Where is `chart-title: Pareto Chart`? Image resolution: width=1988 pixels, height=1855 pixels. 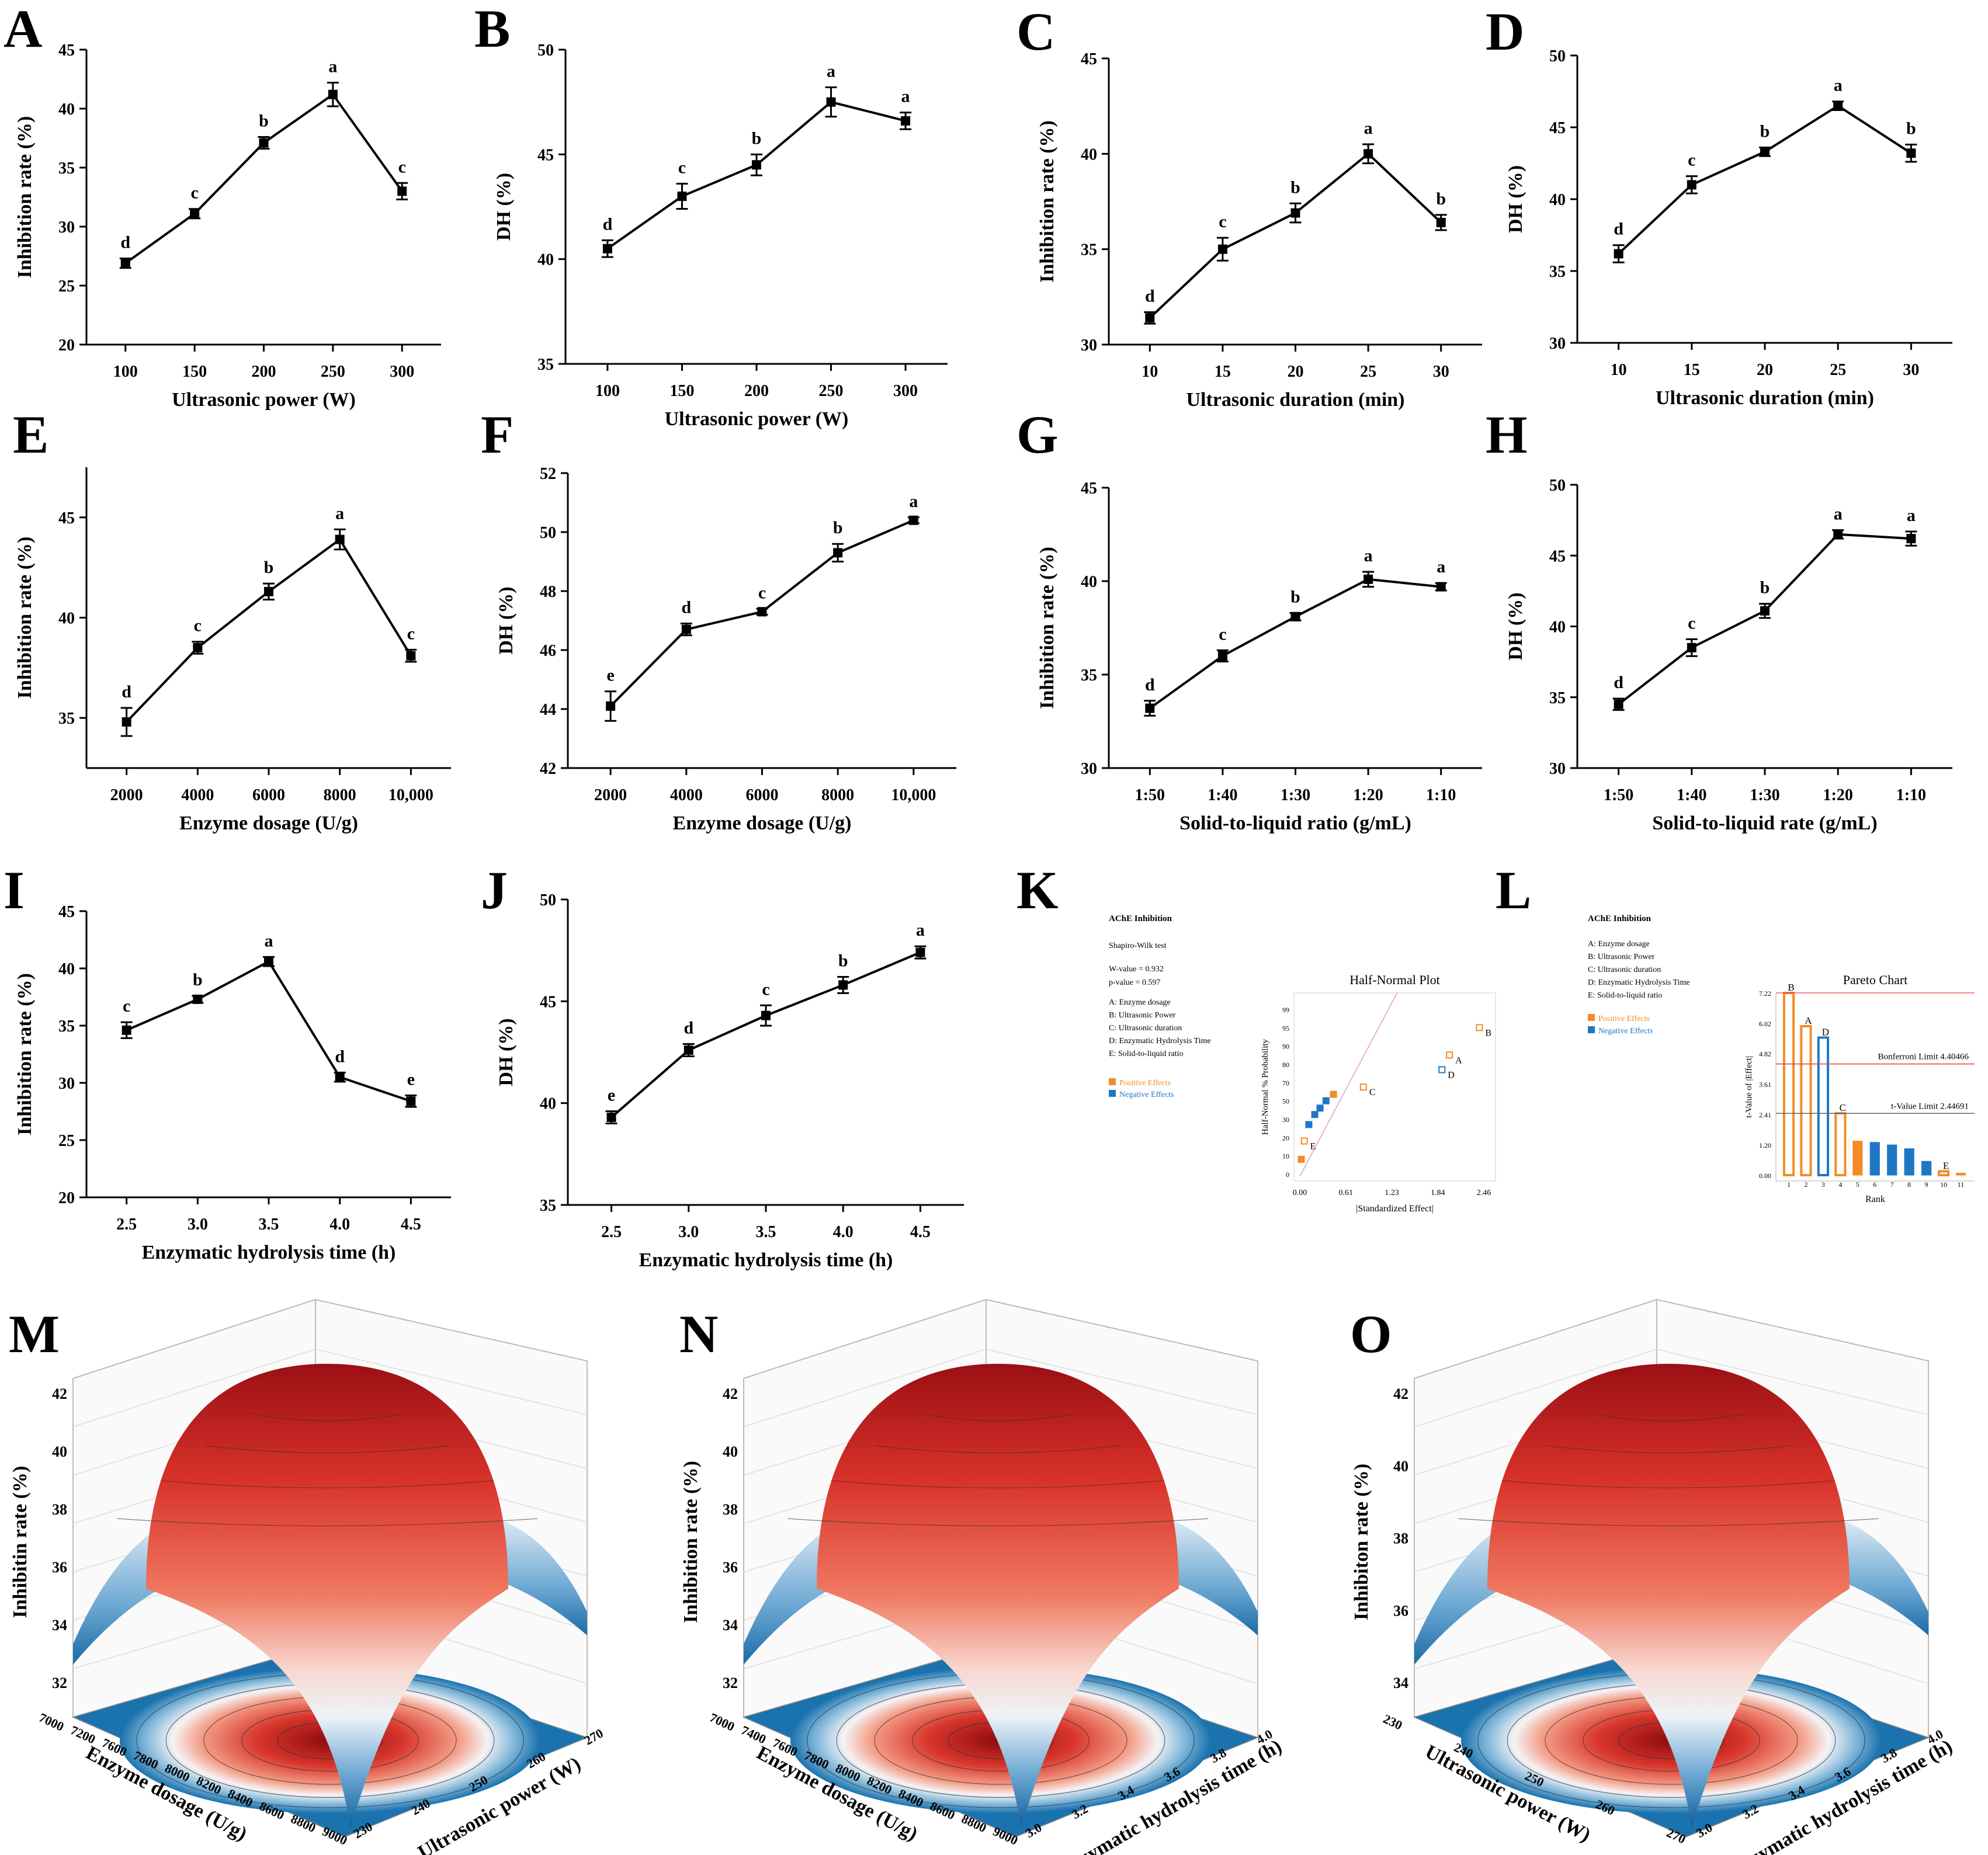 chart-title: Pareto Chart is located at coordinates (1875, 979).